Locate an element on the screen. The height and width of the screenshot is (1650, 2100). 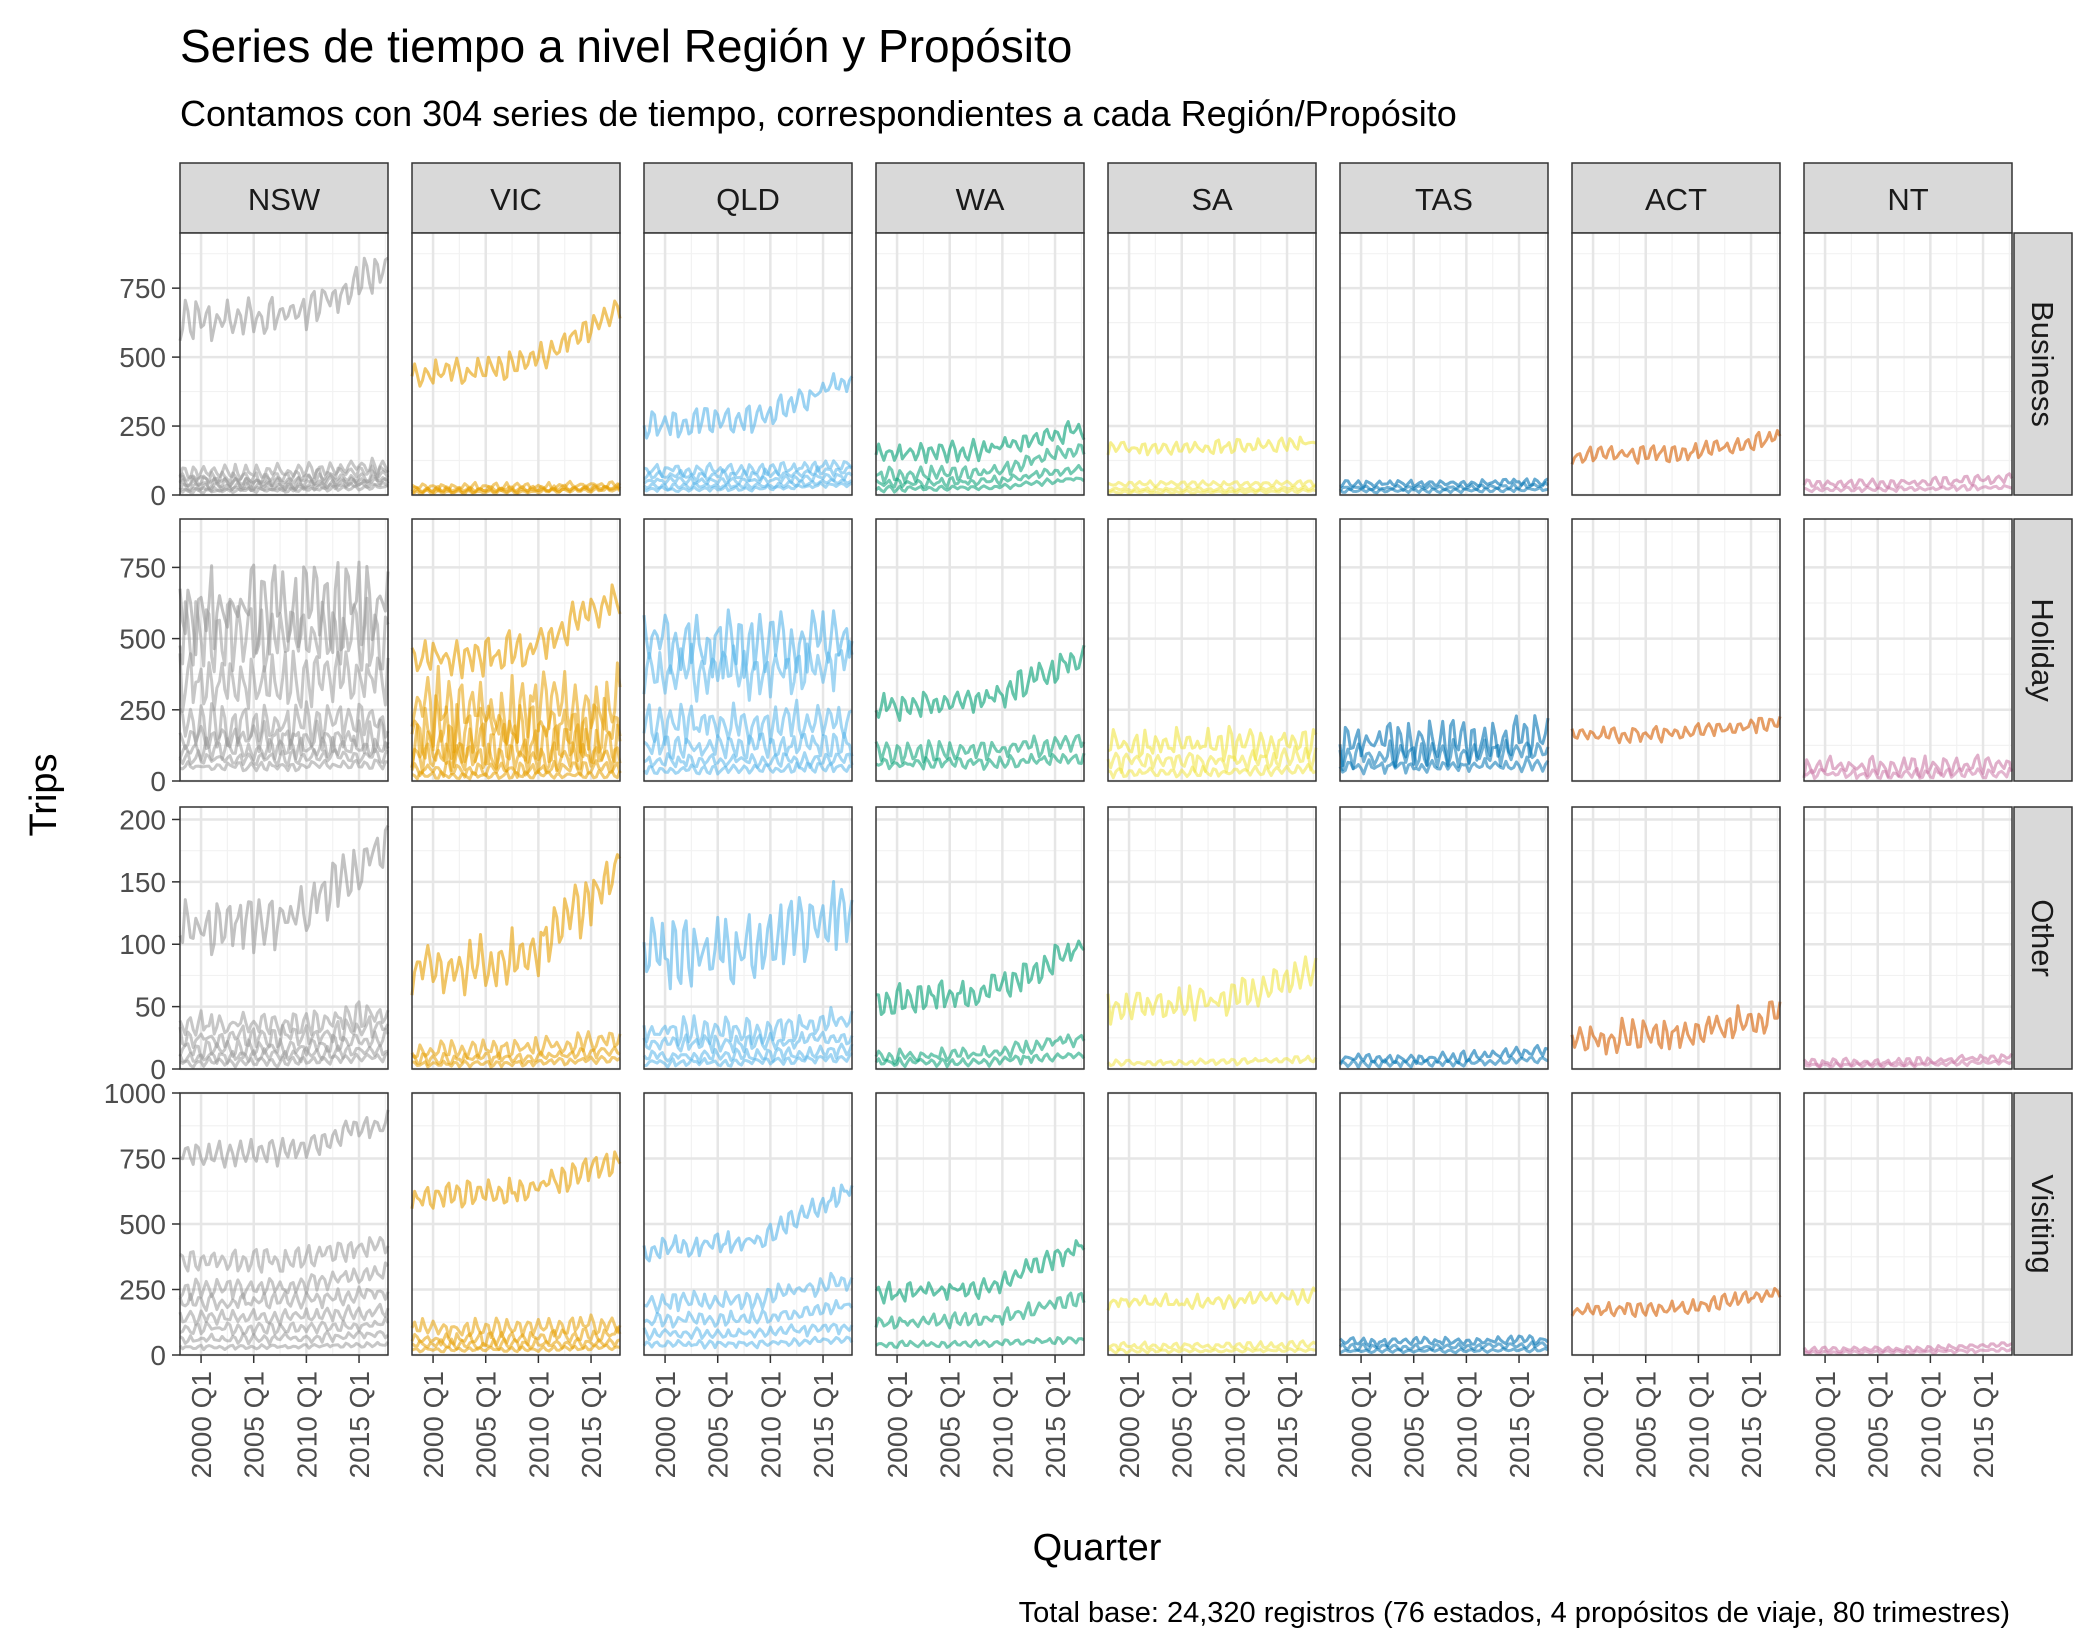
panel-qld-visiting is located at coordinates (748, 1224).